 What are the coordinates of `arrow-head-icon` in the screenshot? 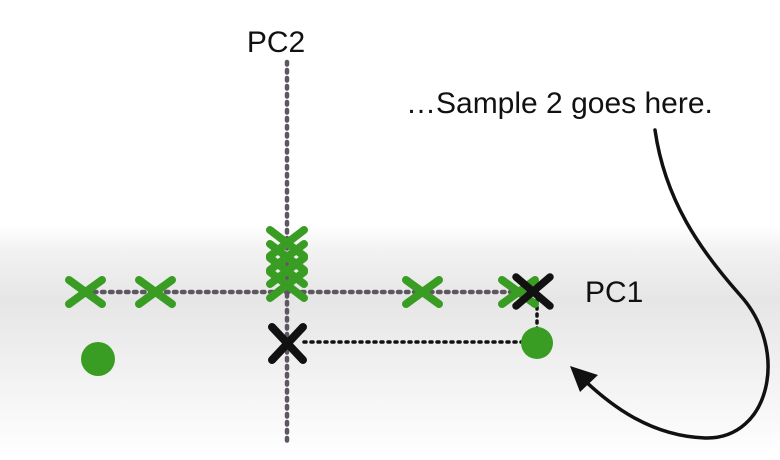 It's located at (584, 379).